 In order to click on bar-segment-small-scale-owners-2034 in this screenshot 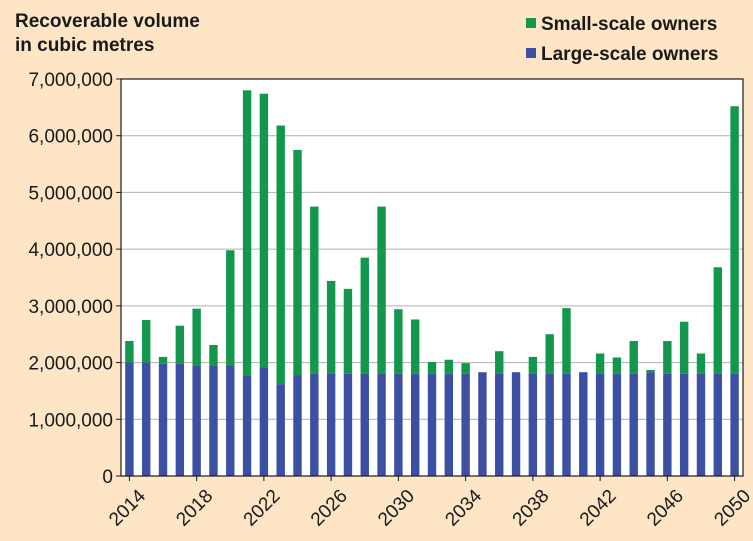, I will do `click(465, 368)`.